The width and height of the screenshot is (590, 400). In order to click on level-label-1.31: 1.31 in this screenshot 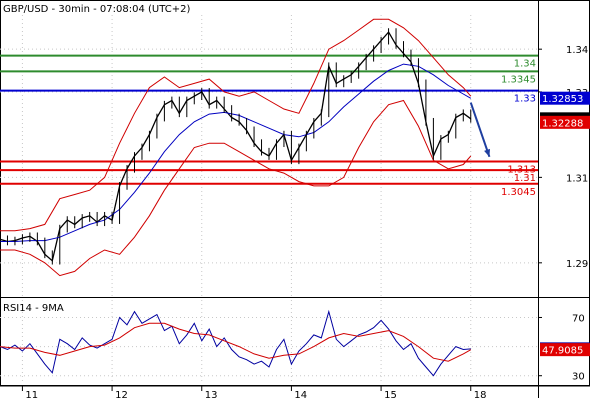, I will do `click(525, 178)`.